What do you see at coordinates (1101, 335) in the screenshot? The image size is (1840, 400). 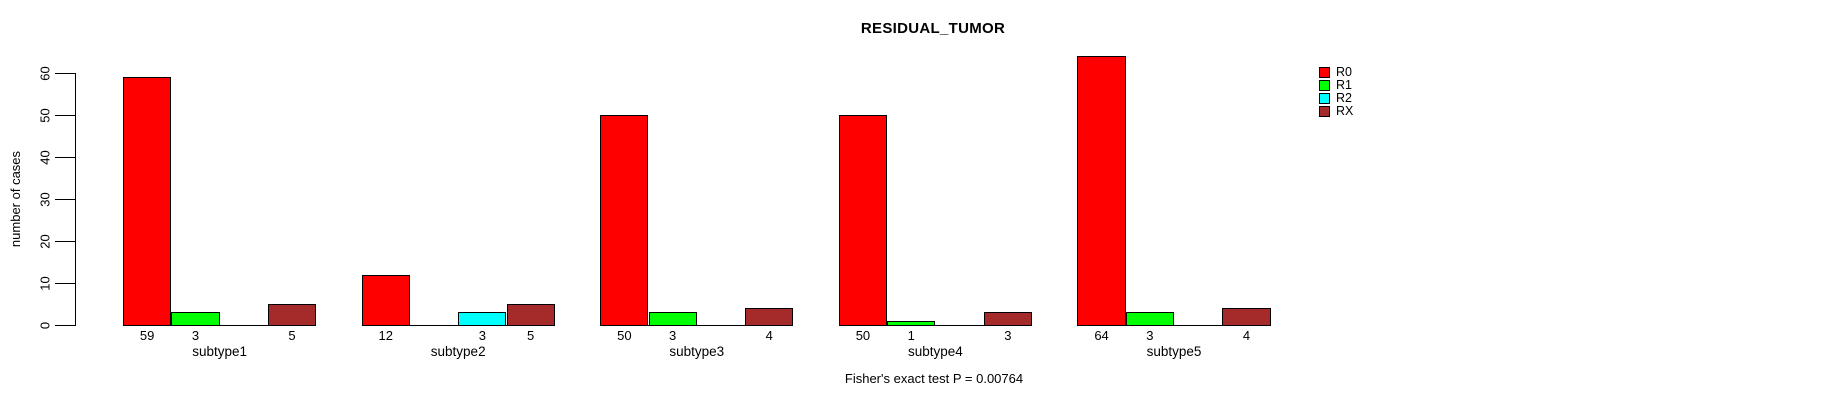 I see `bar-value-label: 64` at bounding box center [1101, 335].